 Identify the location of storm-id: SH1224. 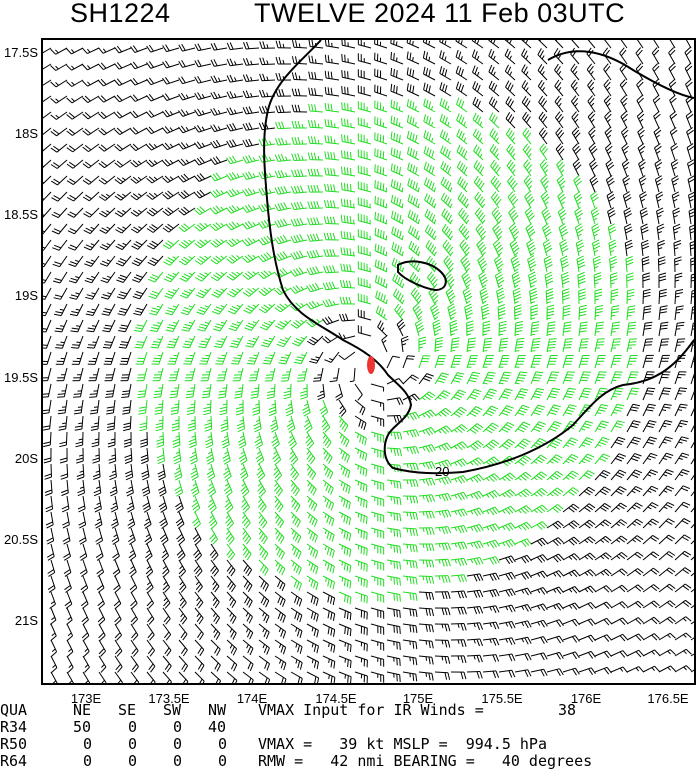
(120, 14).